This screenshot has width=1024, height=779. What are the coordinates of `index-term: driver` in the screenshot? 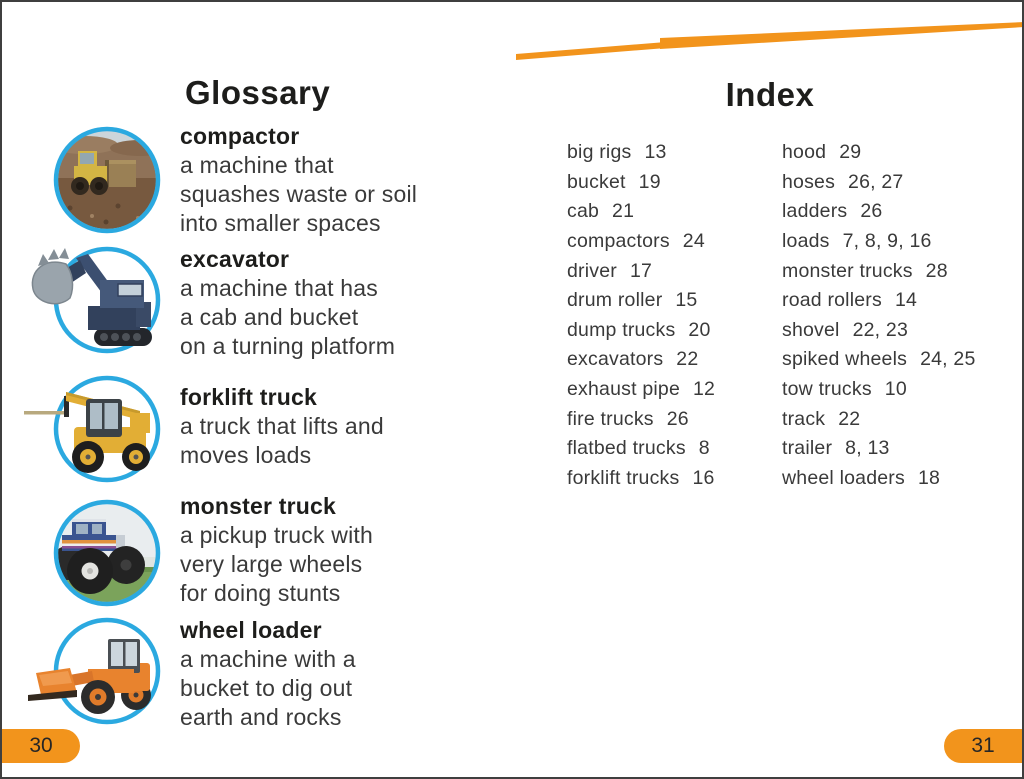 It's located at (592, 270).